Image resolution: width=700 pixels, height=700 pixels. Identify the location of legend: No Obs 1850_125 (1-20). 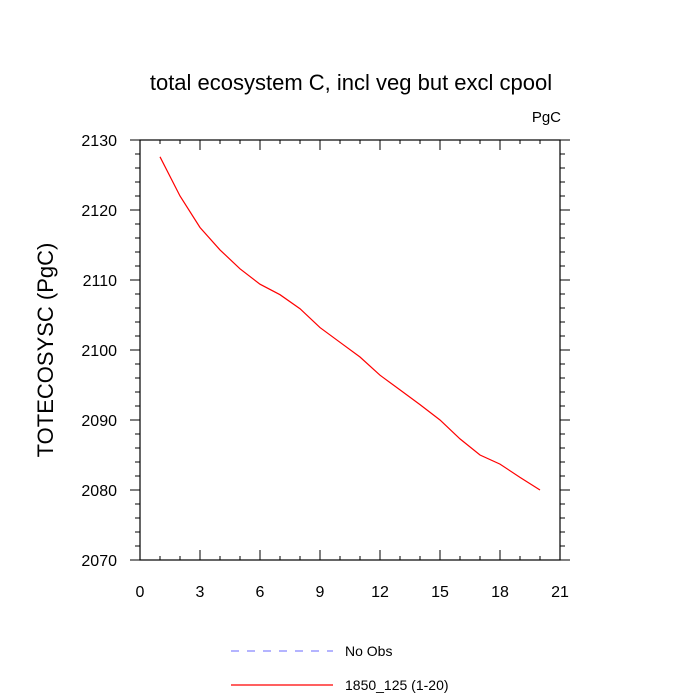
(340, 668).